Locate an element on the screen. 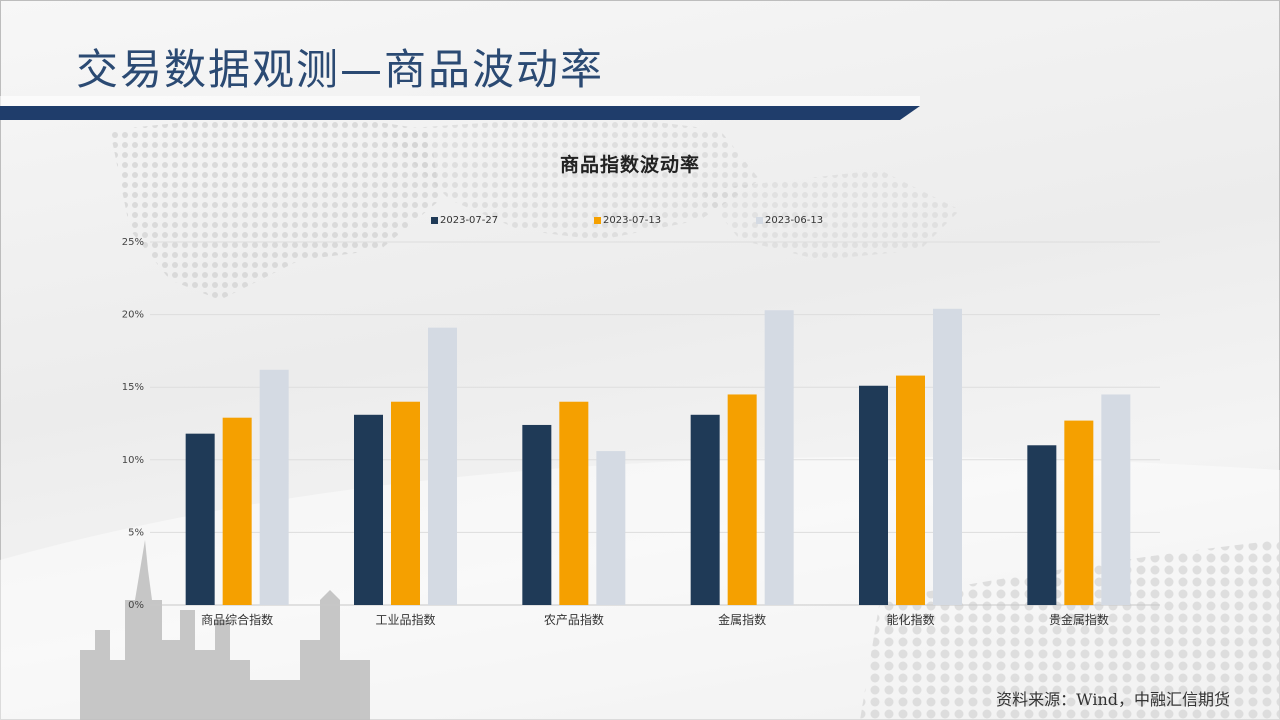 This screenshot has width=1280, height=720. legend-label: 2023-06-13 is located at coordinates (794, 220).